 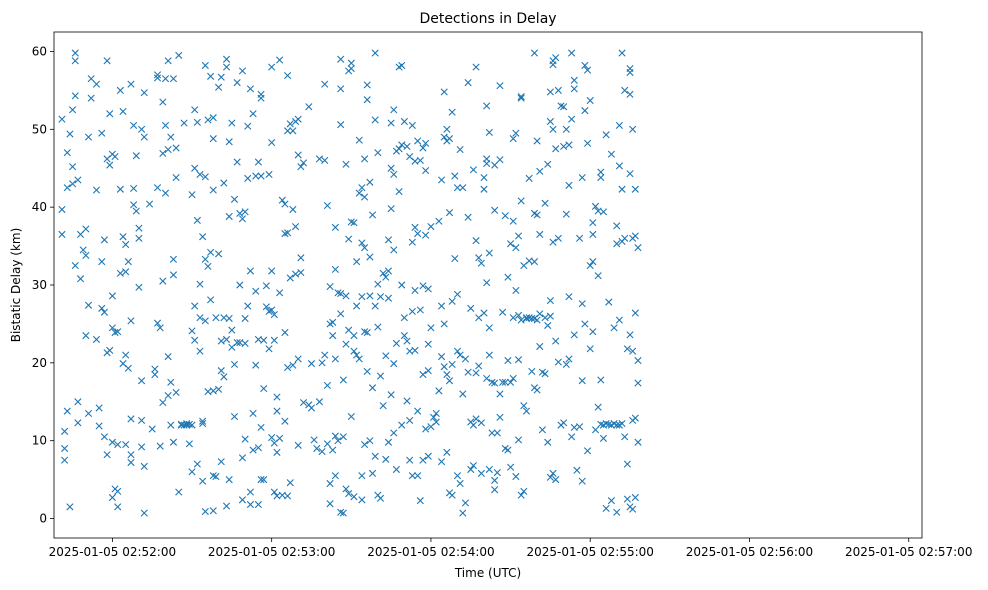 What do you see at coordinates (749, 552) in the screenshot?
I see `x-tick-label: 2025-01-05 02:56:00` at bounding box center [749, 552].